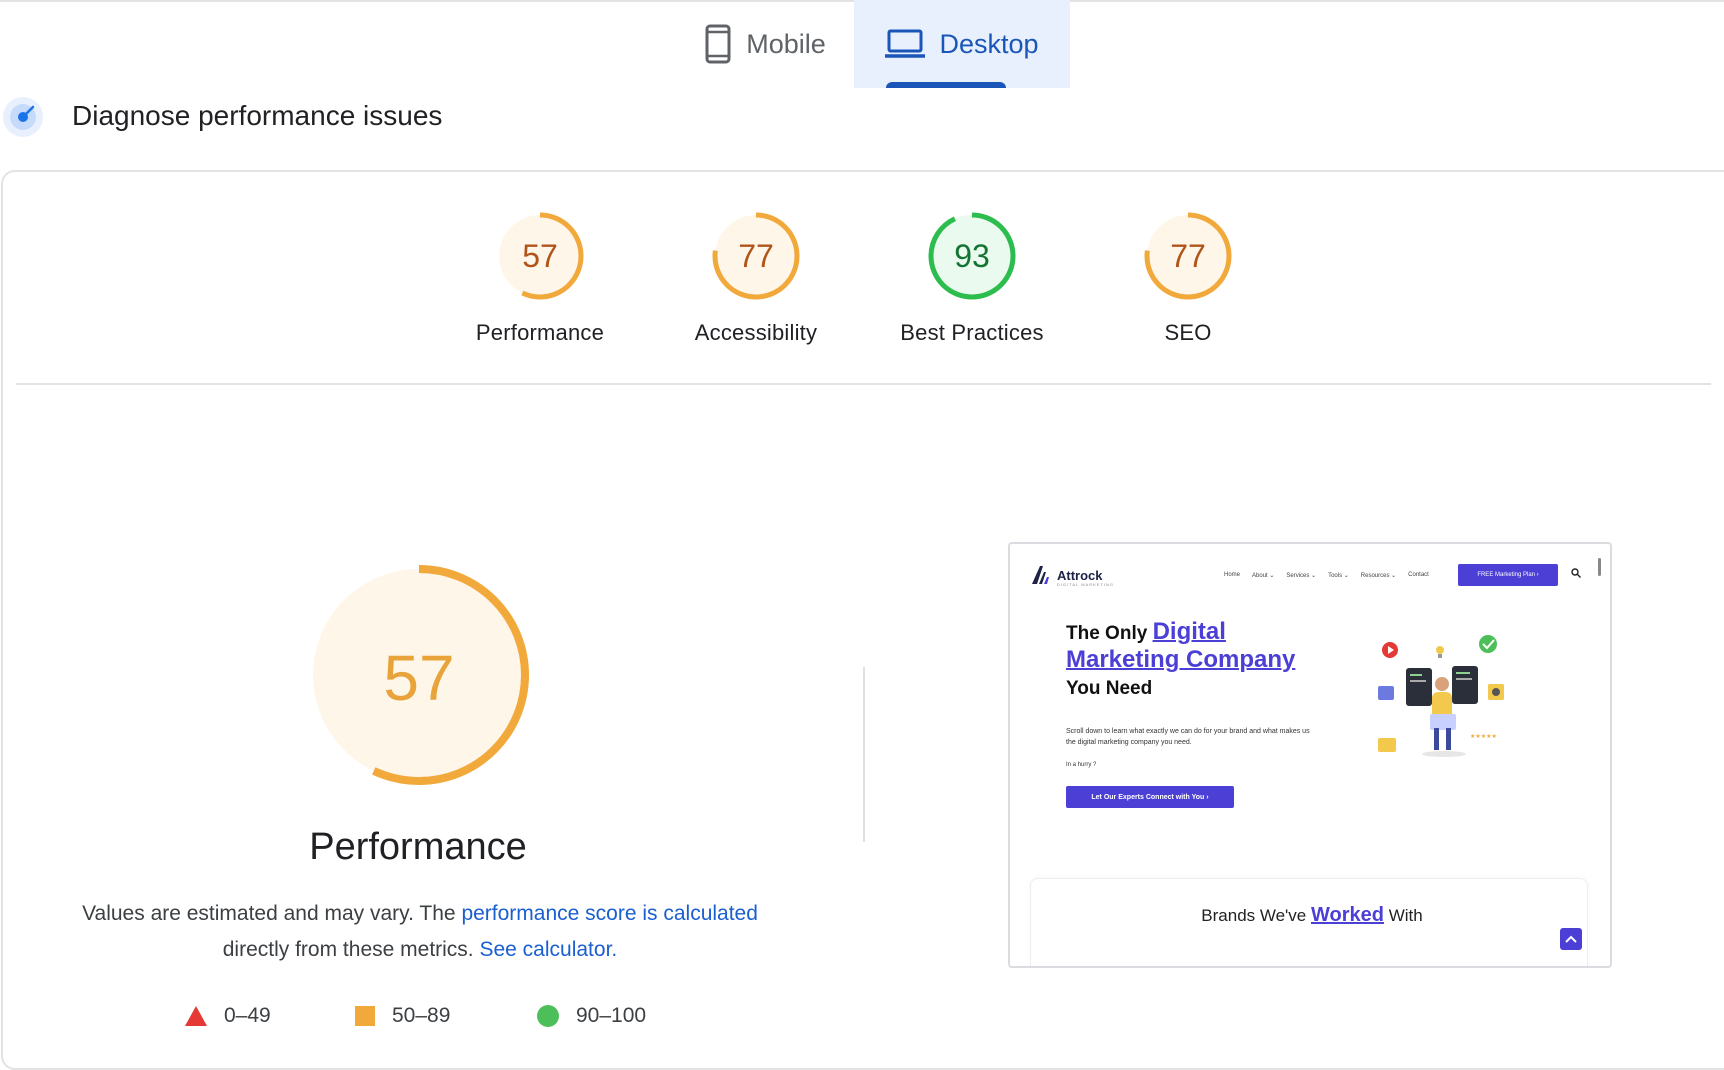 The image size is (1724, 1070). I want to click on score-calculated-link: performance score is calculated, so click(609, 913).